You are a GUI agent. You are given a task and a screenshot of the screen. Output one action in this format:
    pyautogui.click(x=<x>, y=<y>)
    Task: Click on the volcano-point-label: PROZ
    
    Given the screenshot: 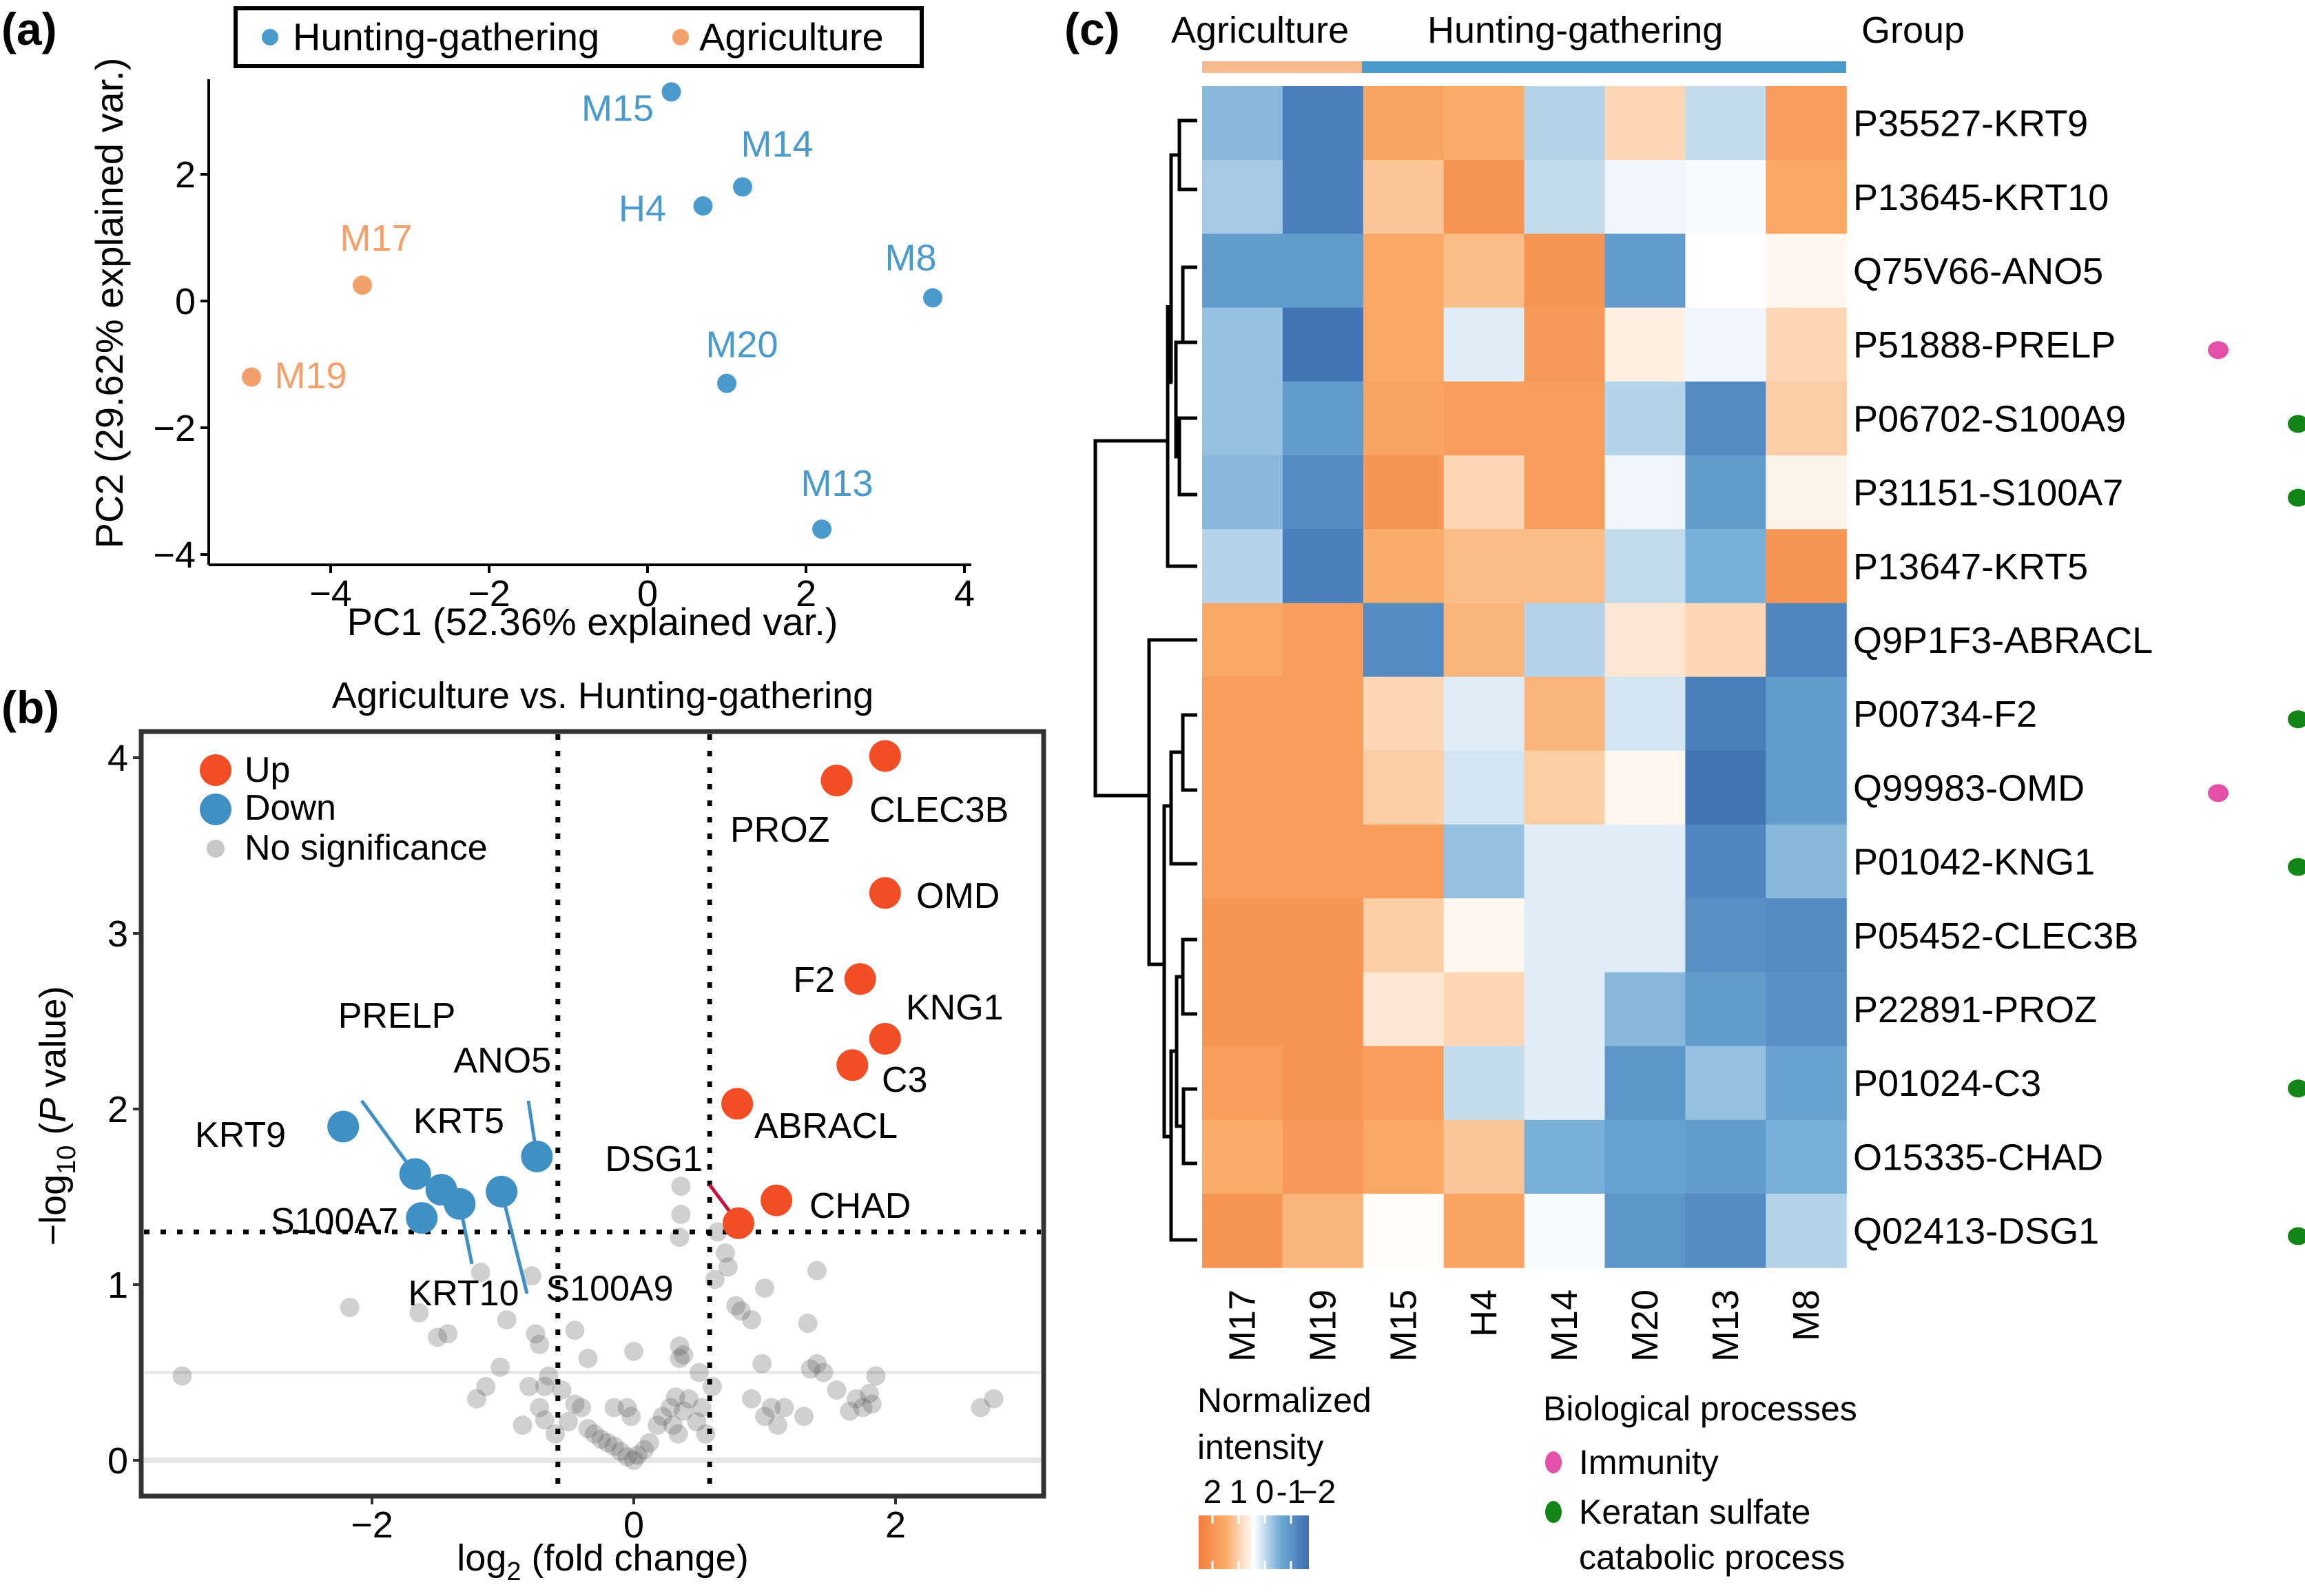 What is the action you would take?
    pyautogui.click(x=779, y=830)
    